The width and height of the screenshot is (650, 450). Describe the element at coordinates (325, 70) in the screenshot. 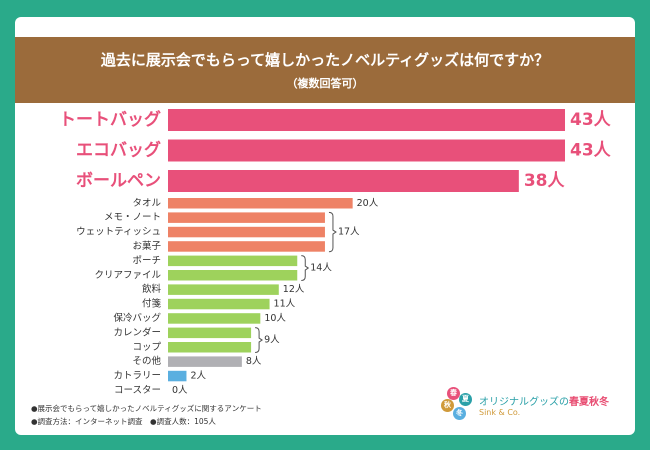

I see `title-banner: 過去に展示会でもらって嬉しかったノベルティグッズは何ですか？ （複数回答可）` at that location.